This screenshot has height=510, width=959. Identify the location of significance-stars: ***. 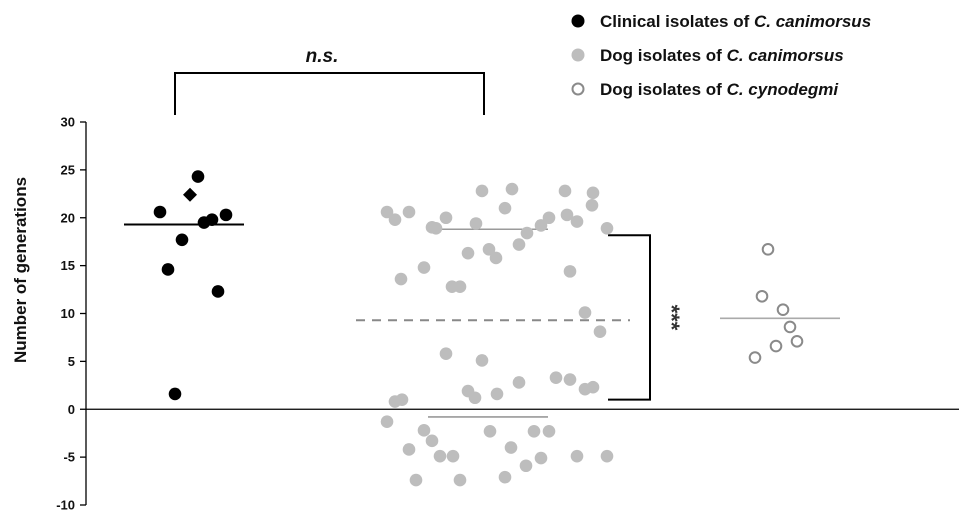
(671, 318).